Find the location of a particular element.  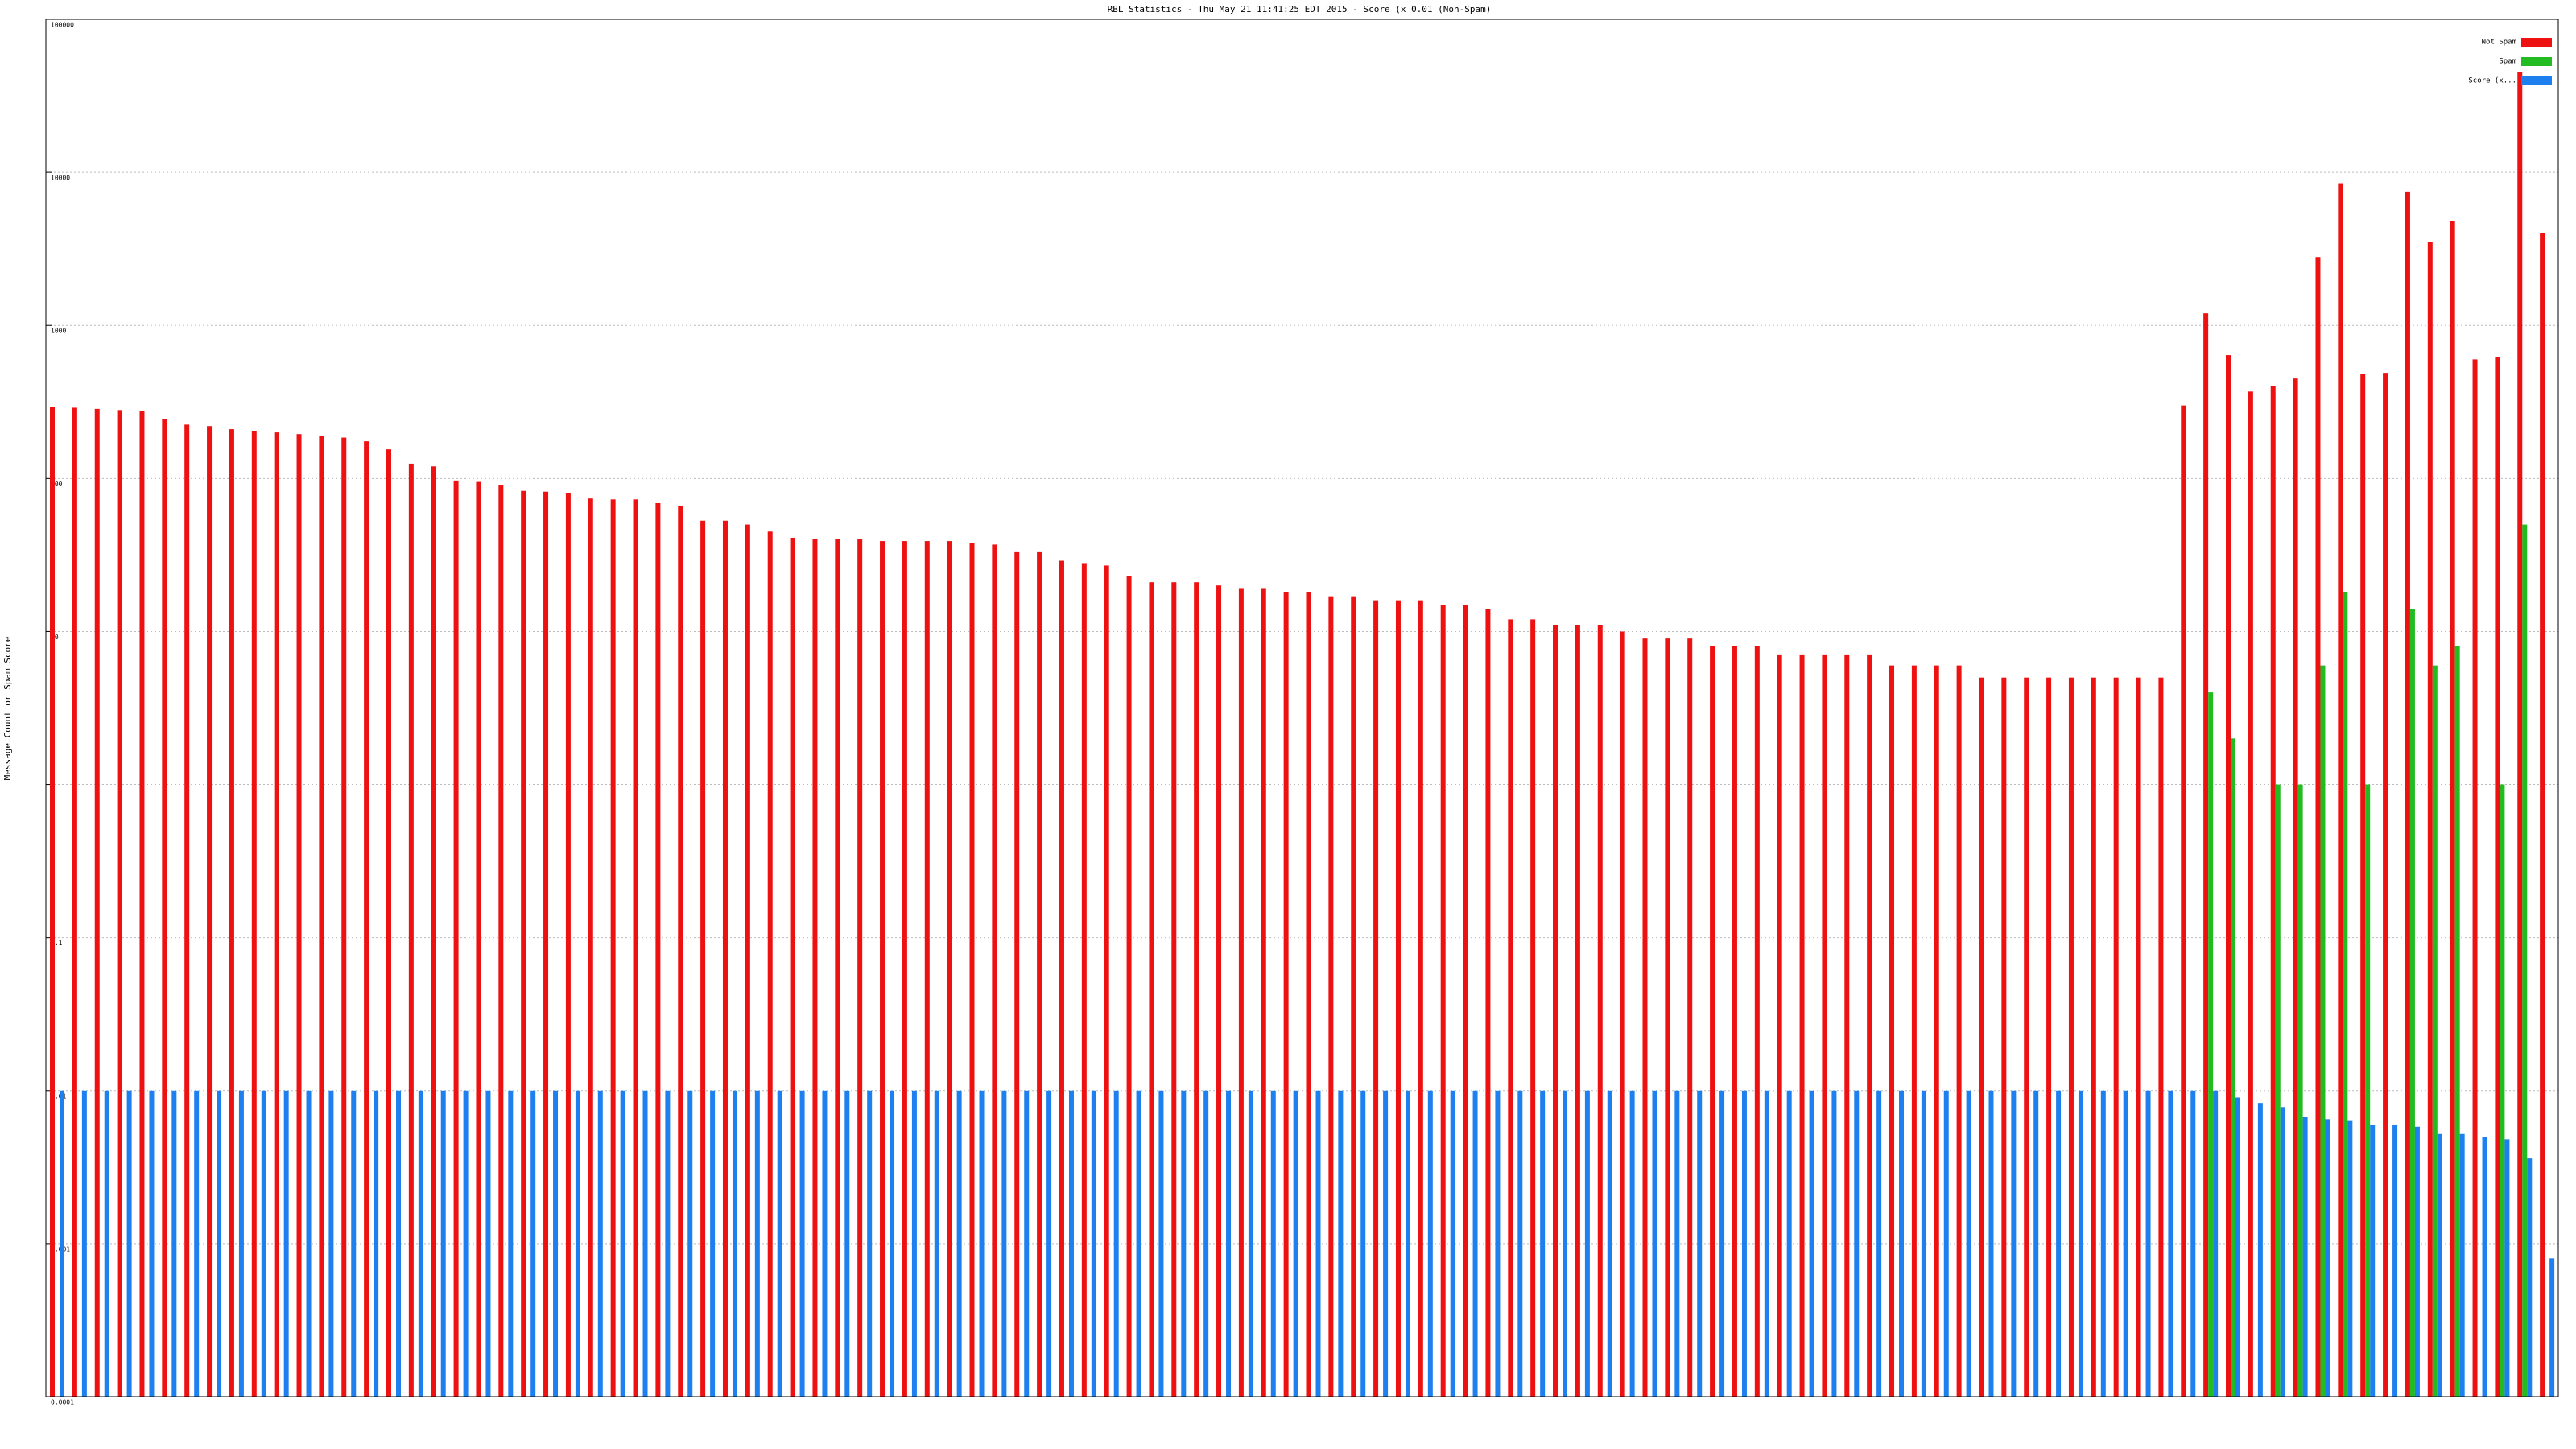

y-tick-label: 1000 is located at coordinates (58, 331).